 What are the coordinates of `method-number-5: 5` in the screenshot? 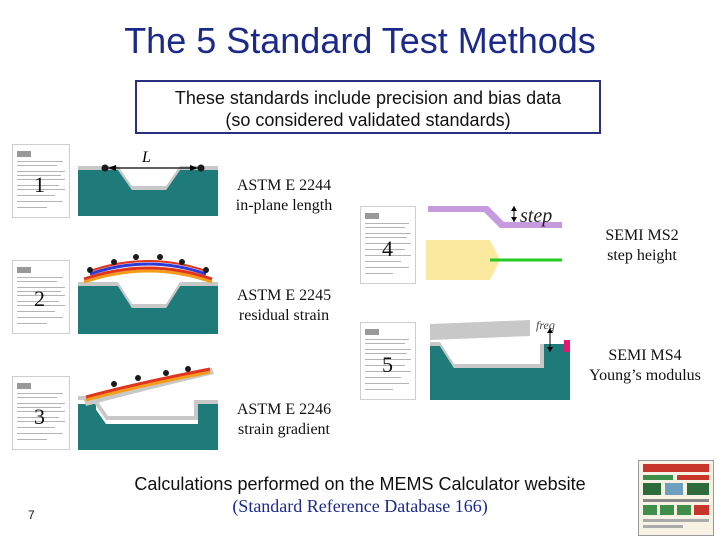 It's located at (387, 364).